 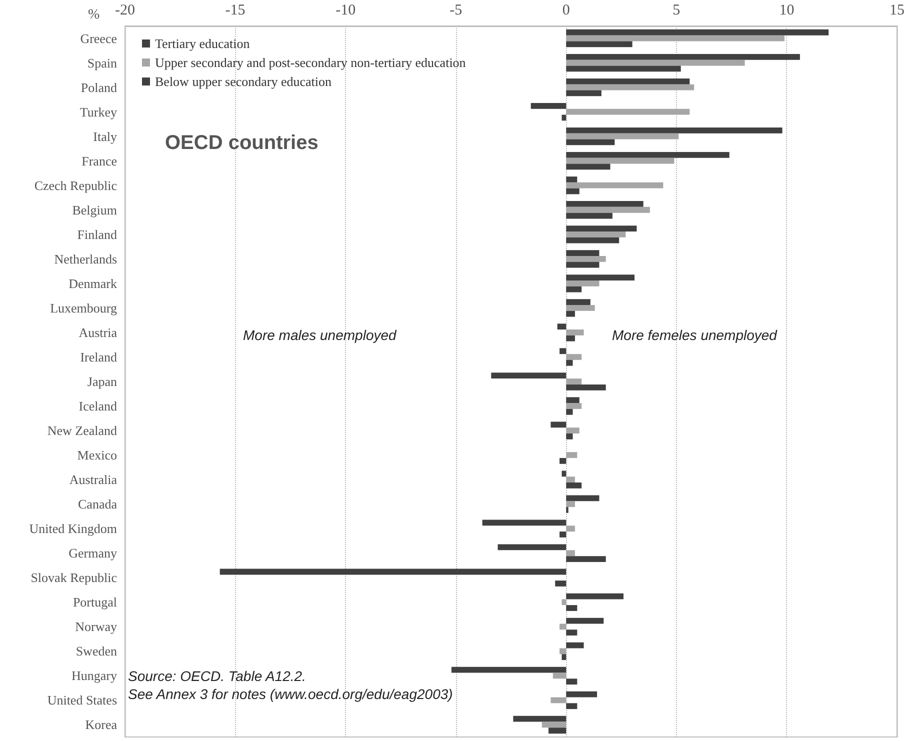 What do you see at coordinates (74, 578) in the screenshot?
I see `y-tick-label: Slovak Republic` at bounding box center [74, 578].